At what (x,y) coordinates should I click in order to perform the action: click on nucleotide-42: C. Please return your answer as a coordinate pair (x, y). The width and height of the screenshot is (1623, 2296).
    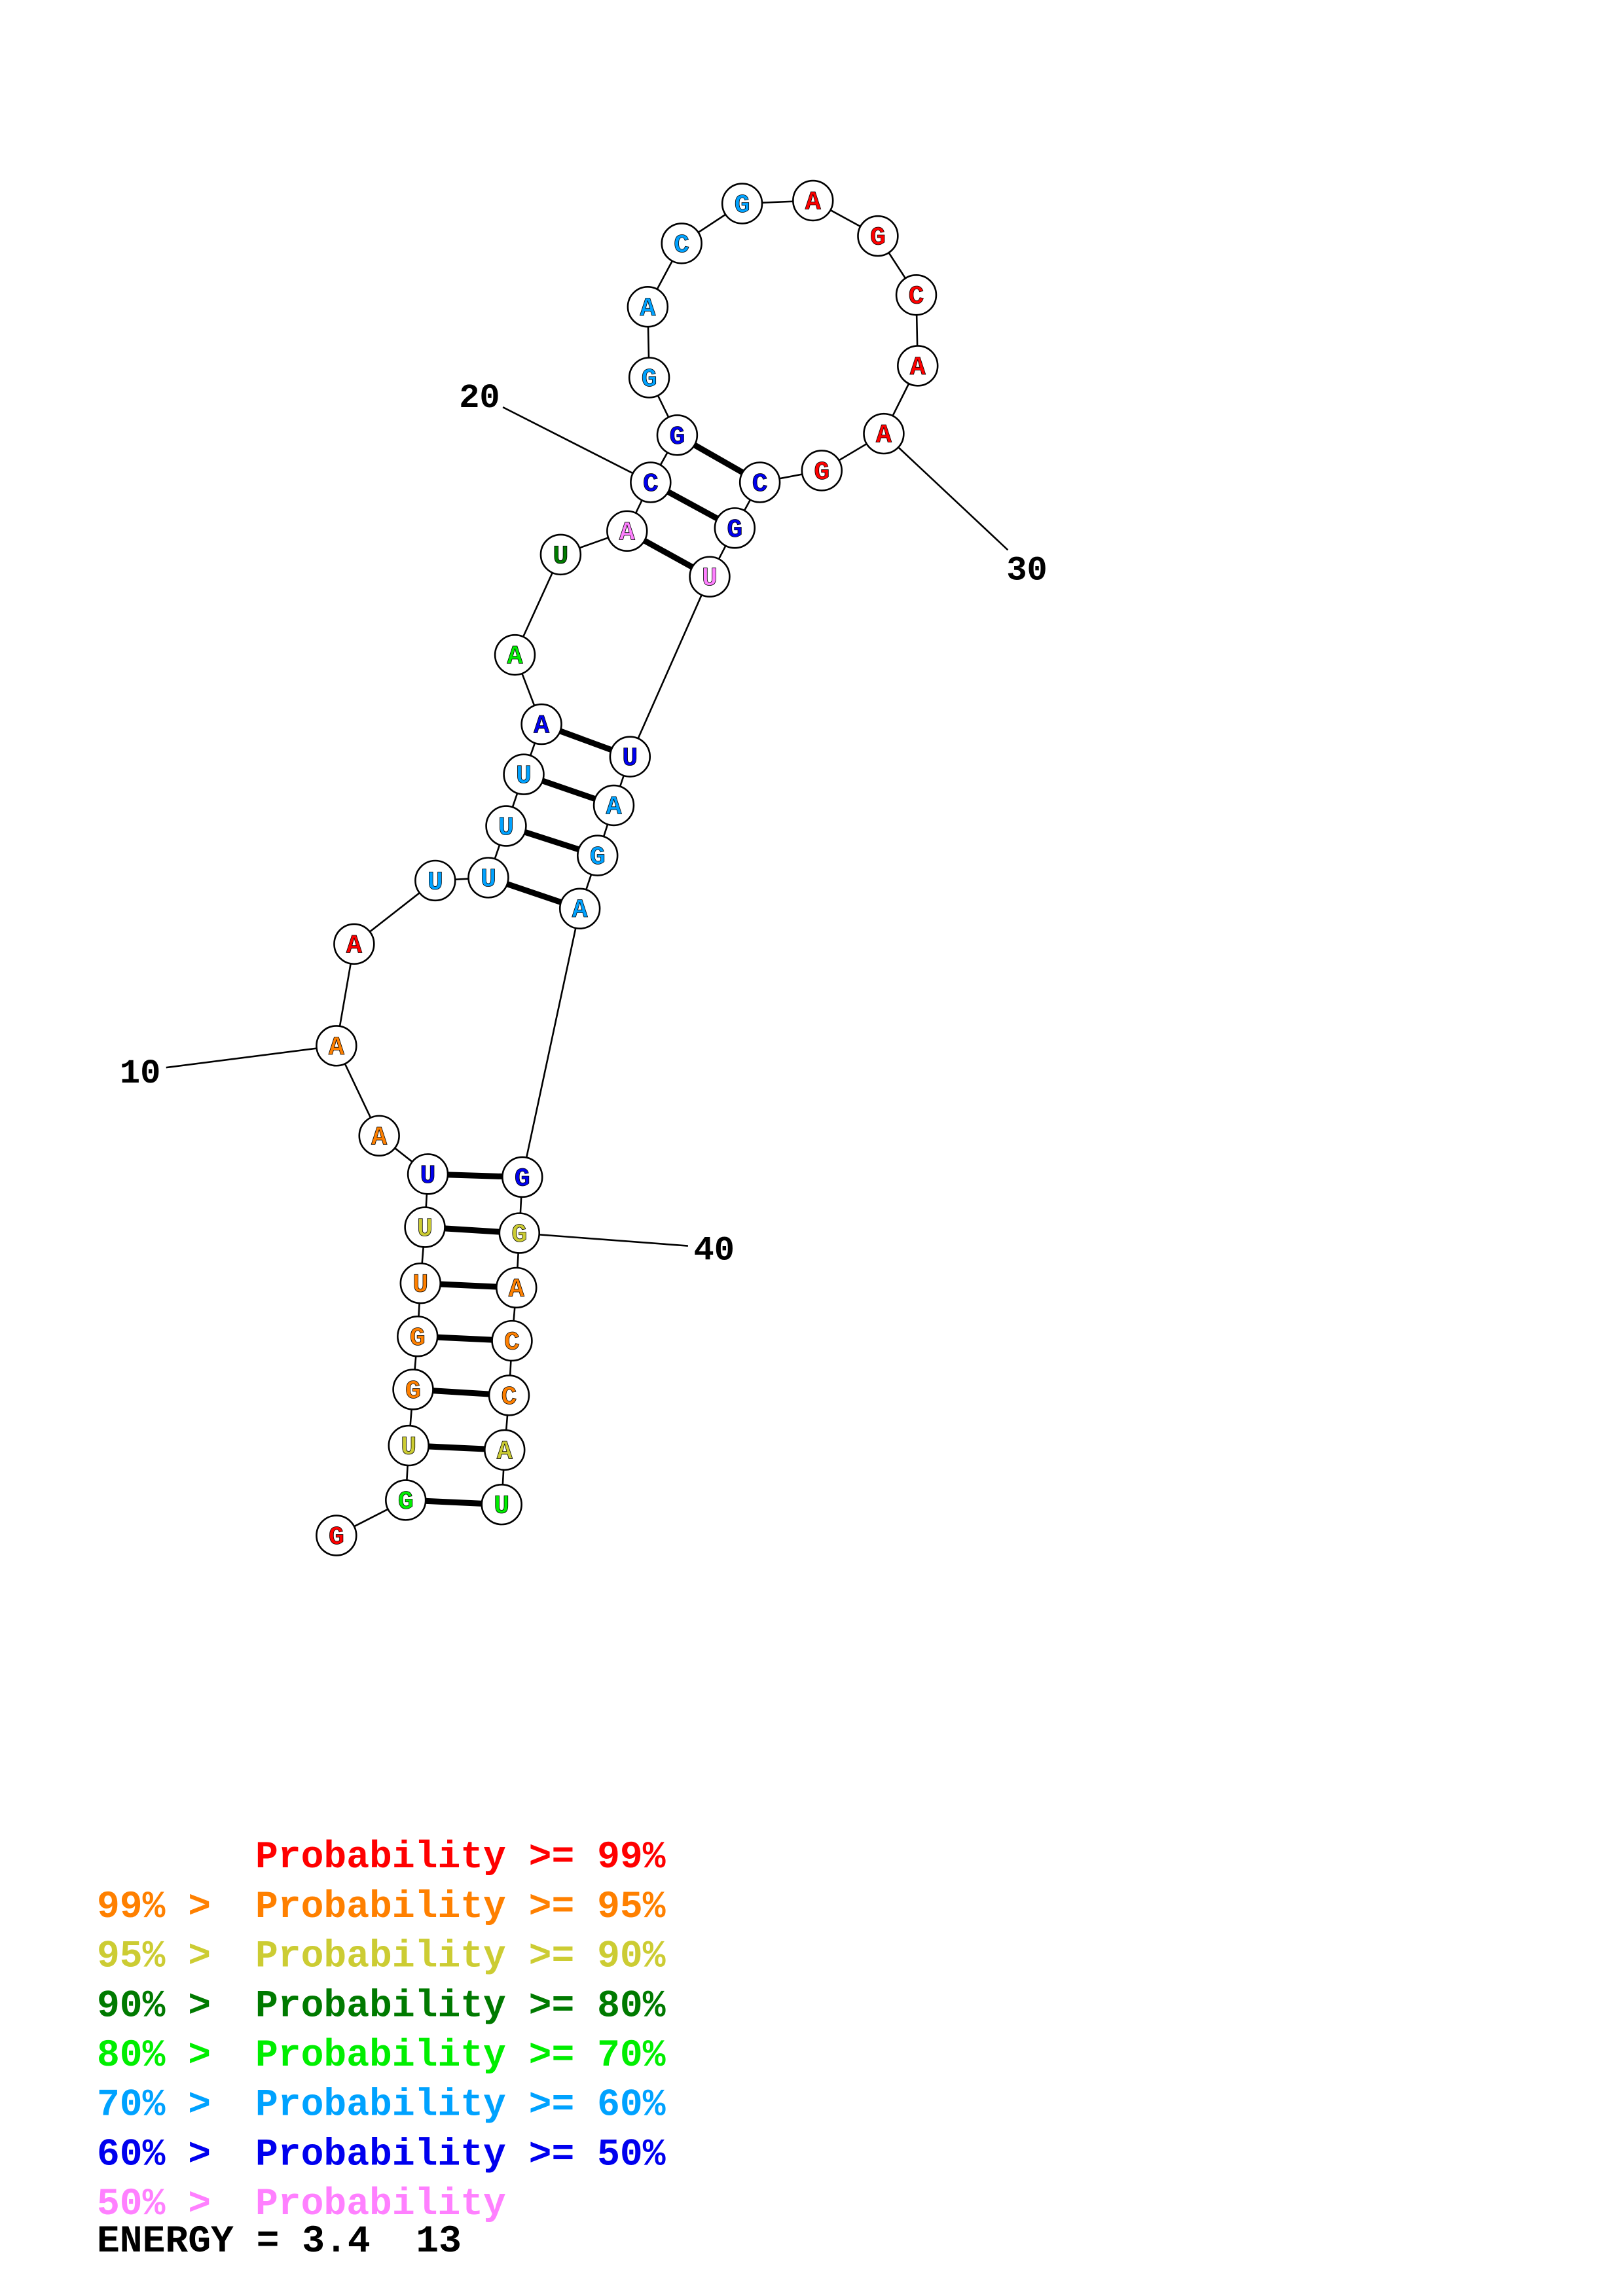
    Looking at the image, I should click on (512, 1340).